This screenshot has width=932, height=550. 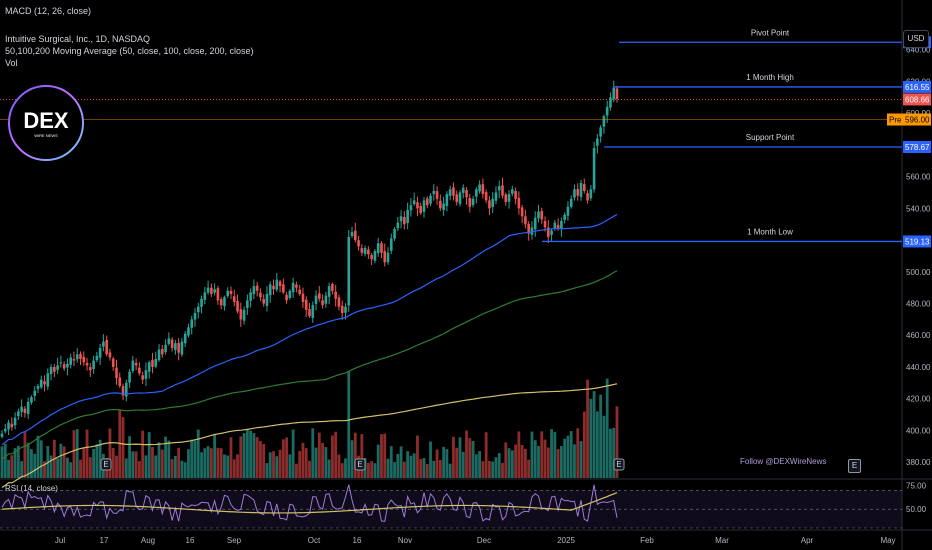 What do you see at coordinates (234, 540) in the screenshot?
I see `x-tick-label: Sep` at bounding box center [234, 540].